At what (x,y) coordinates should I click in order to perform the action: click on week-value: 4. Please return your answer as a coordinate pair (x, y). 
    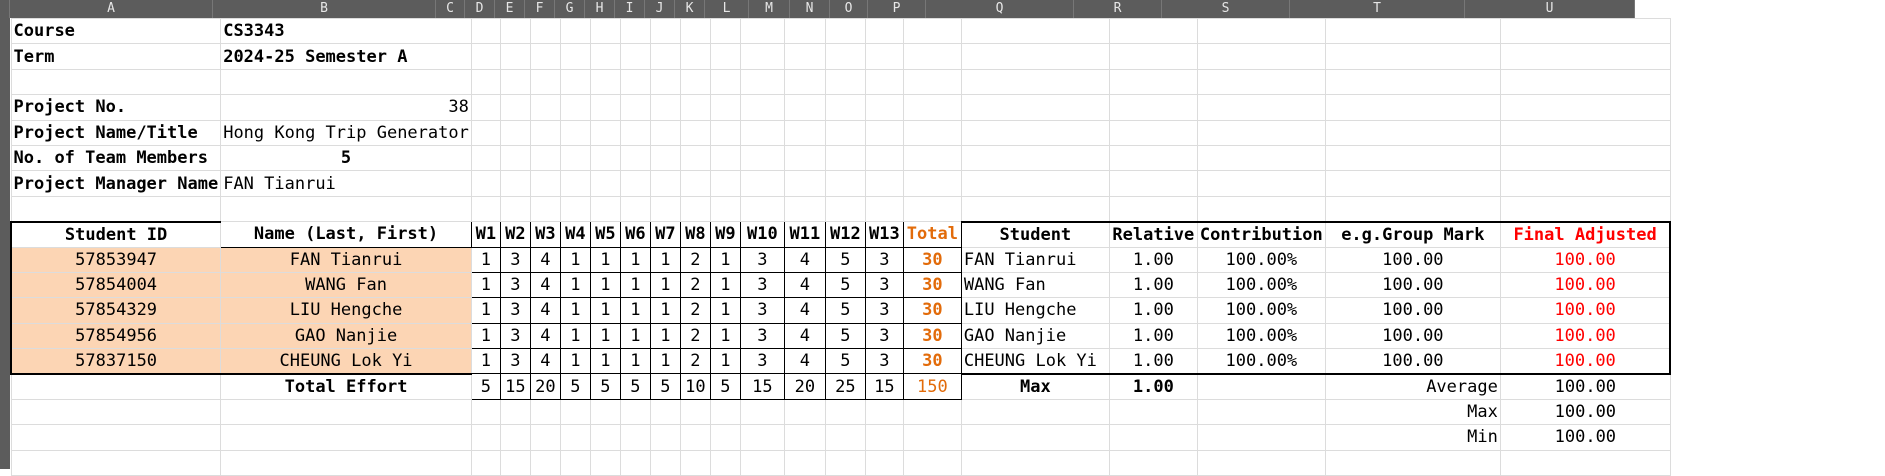
    Looking at the image, I should click on (545, 285).